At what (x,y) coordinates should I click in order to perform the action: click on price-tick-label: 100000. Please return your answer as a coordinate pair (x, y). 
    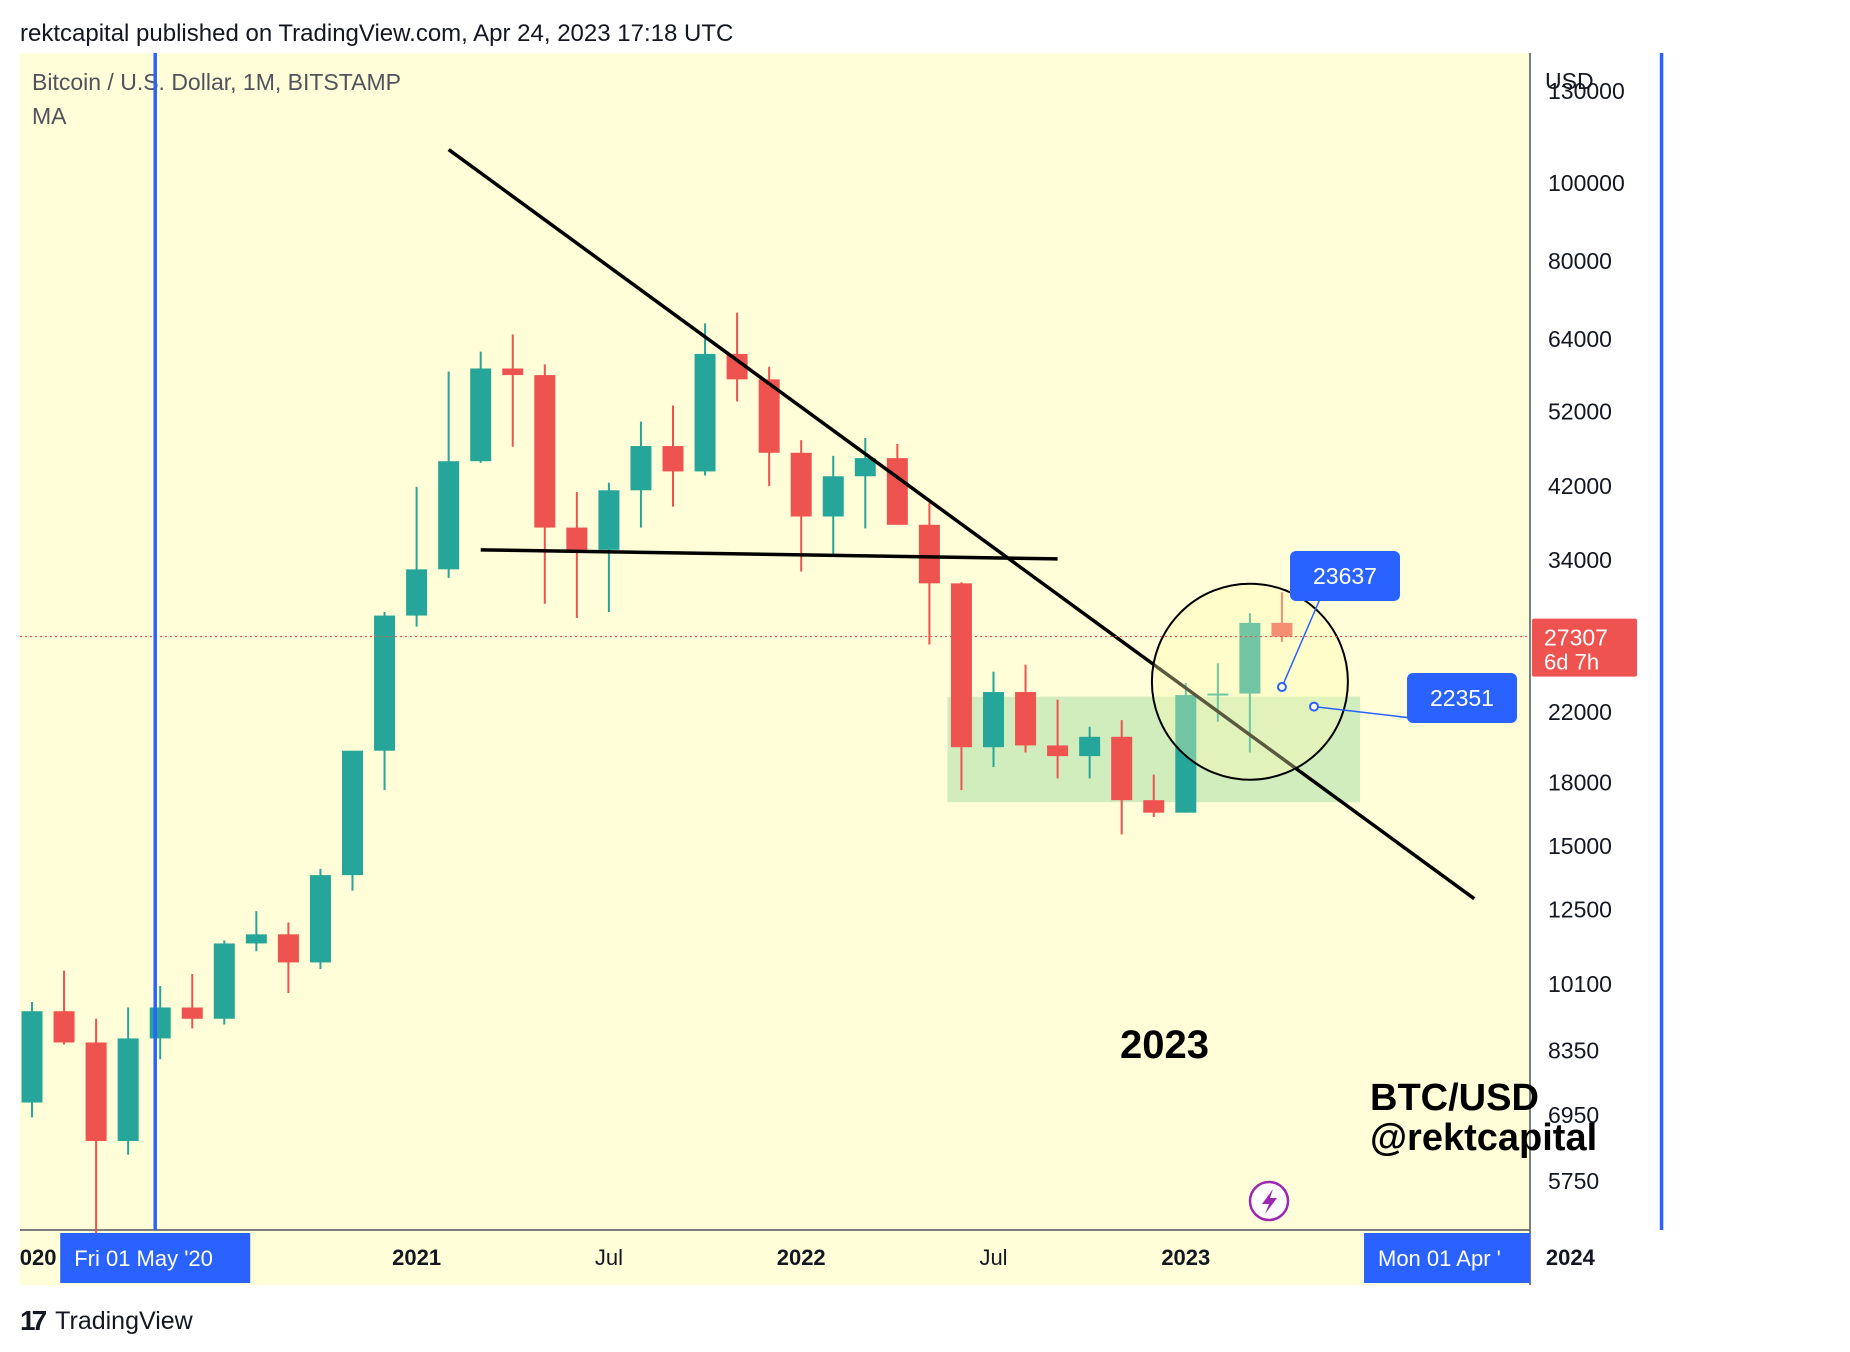
    Looking at the image, I should click on (1586, 183).